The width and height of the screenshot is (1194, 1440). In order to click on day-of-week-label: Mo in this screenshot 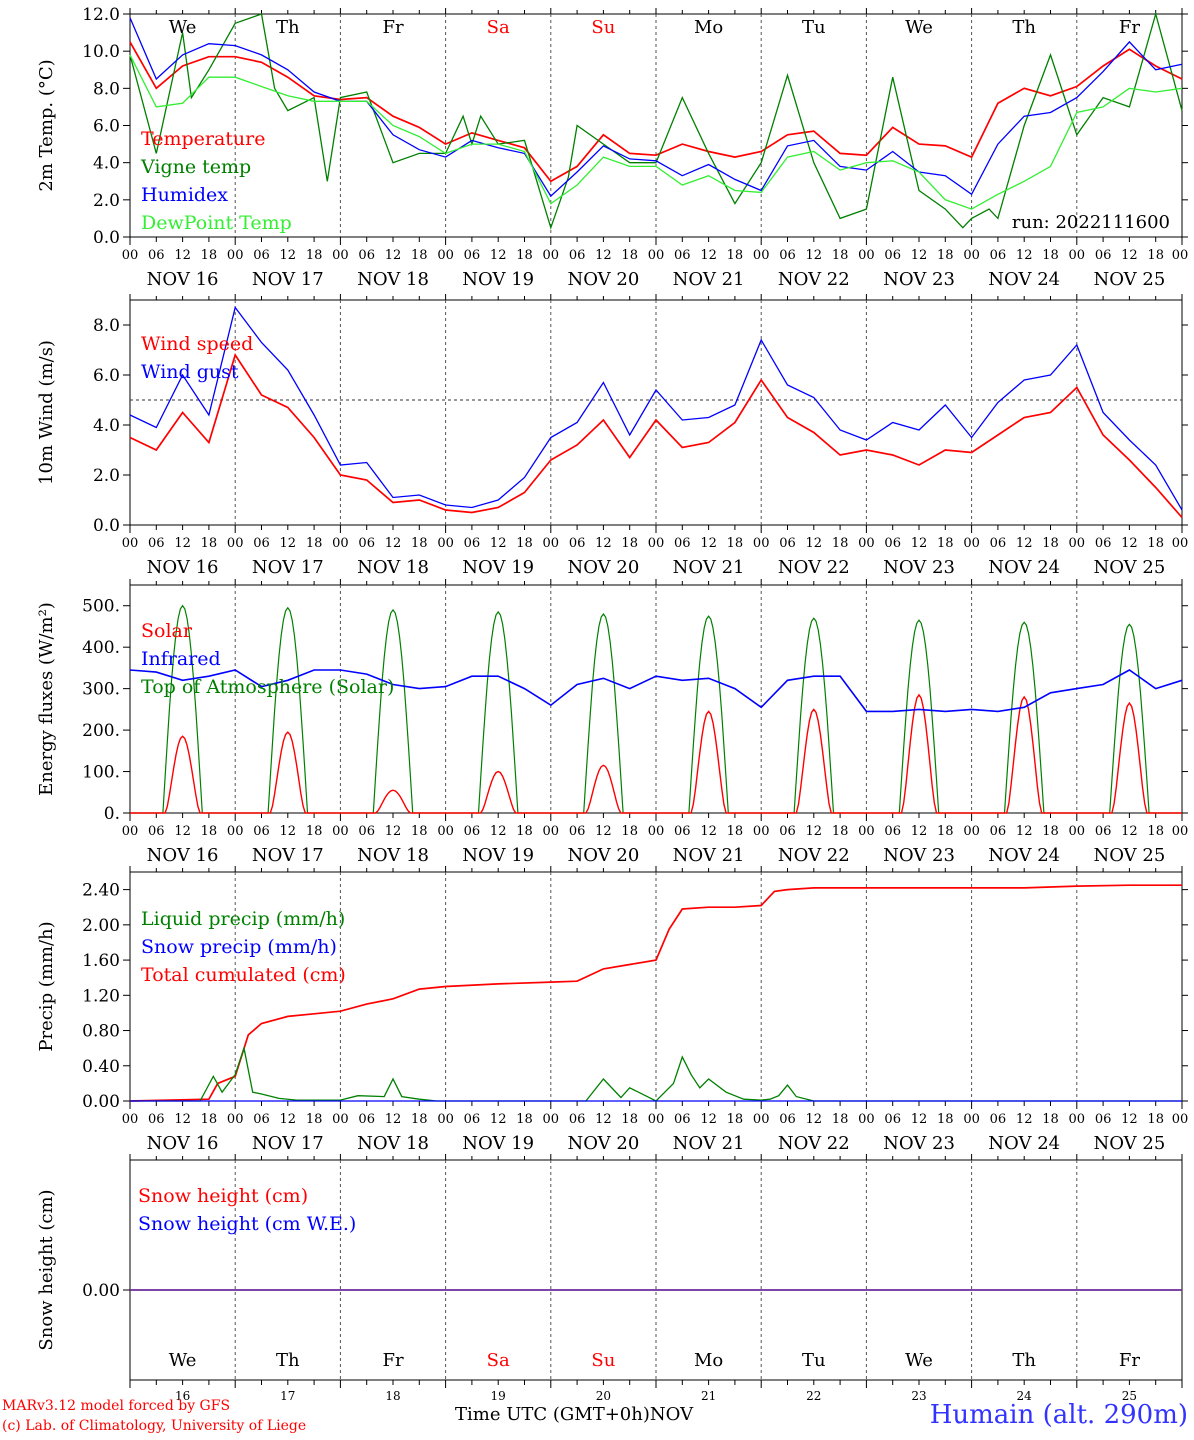, I will do `click(708, 27)`.